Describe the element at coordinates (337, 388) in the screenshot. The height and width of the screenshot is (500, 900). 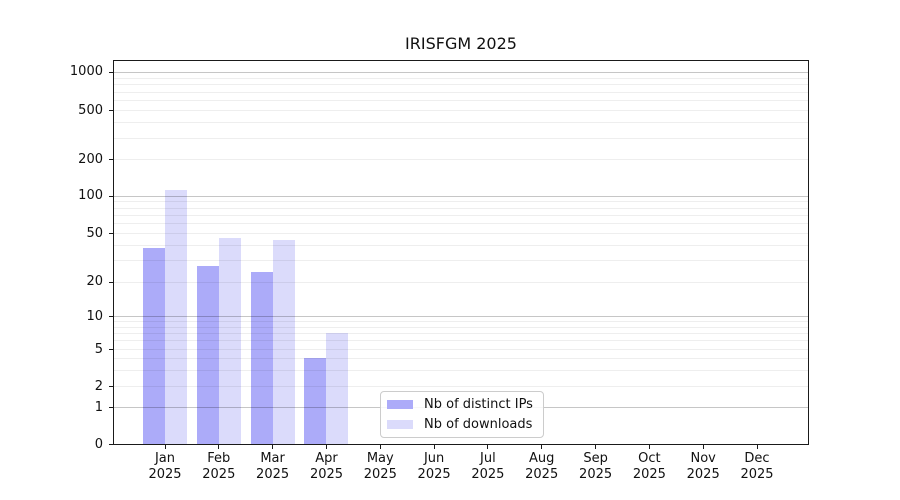
I see `bar-downloads-apr` at that location.